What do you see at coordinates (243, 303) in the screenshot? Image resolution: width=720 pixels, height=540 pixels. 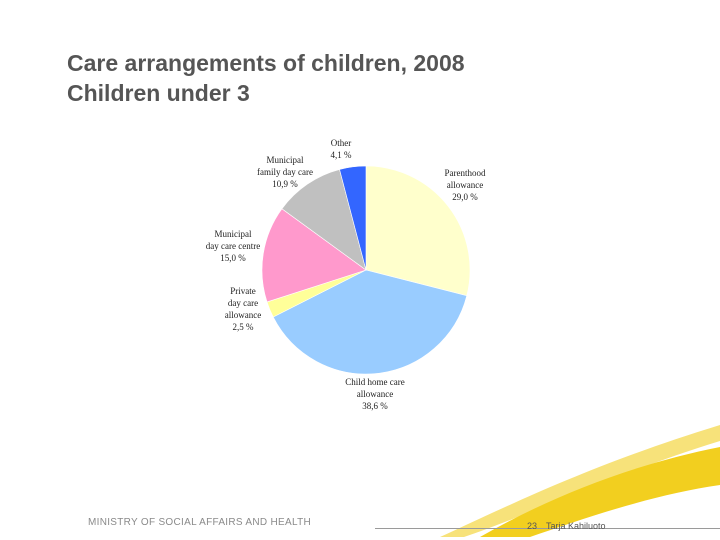 I see `pie-label-line: day care` at bounding box center [243, 303].